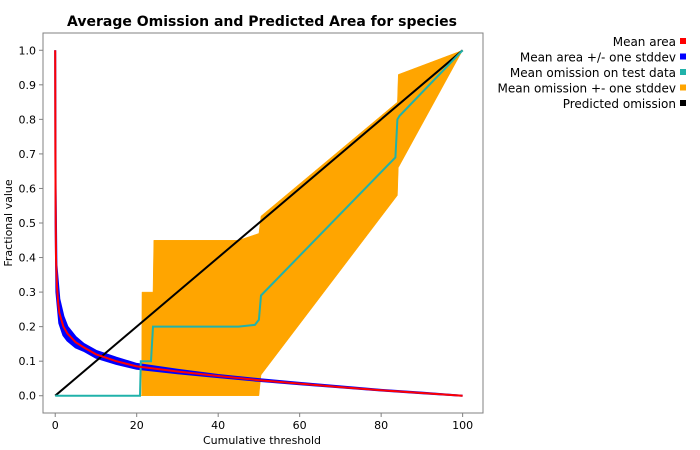 The width and height of the screenshot is (700, 450). What do you see at coordinates (137, 425) in the screenshot?
I see `x-tick-label: 20` at bounding box center [137, 425].